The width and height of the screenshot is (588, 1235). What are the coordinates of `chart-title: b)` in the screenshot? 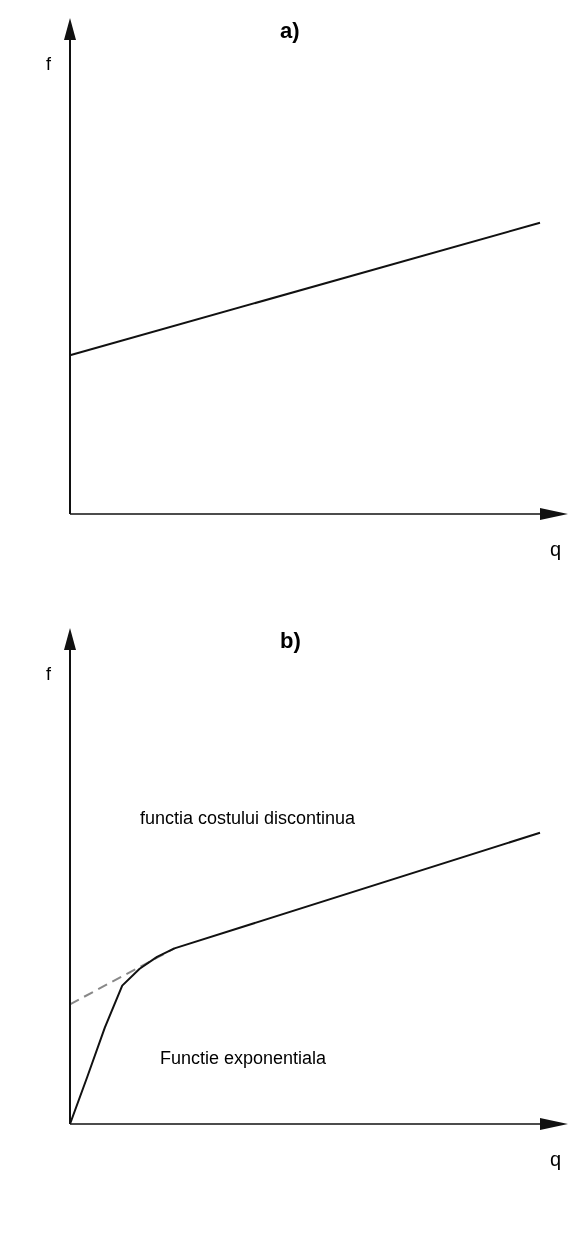 It's located at (290, 641).